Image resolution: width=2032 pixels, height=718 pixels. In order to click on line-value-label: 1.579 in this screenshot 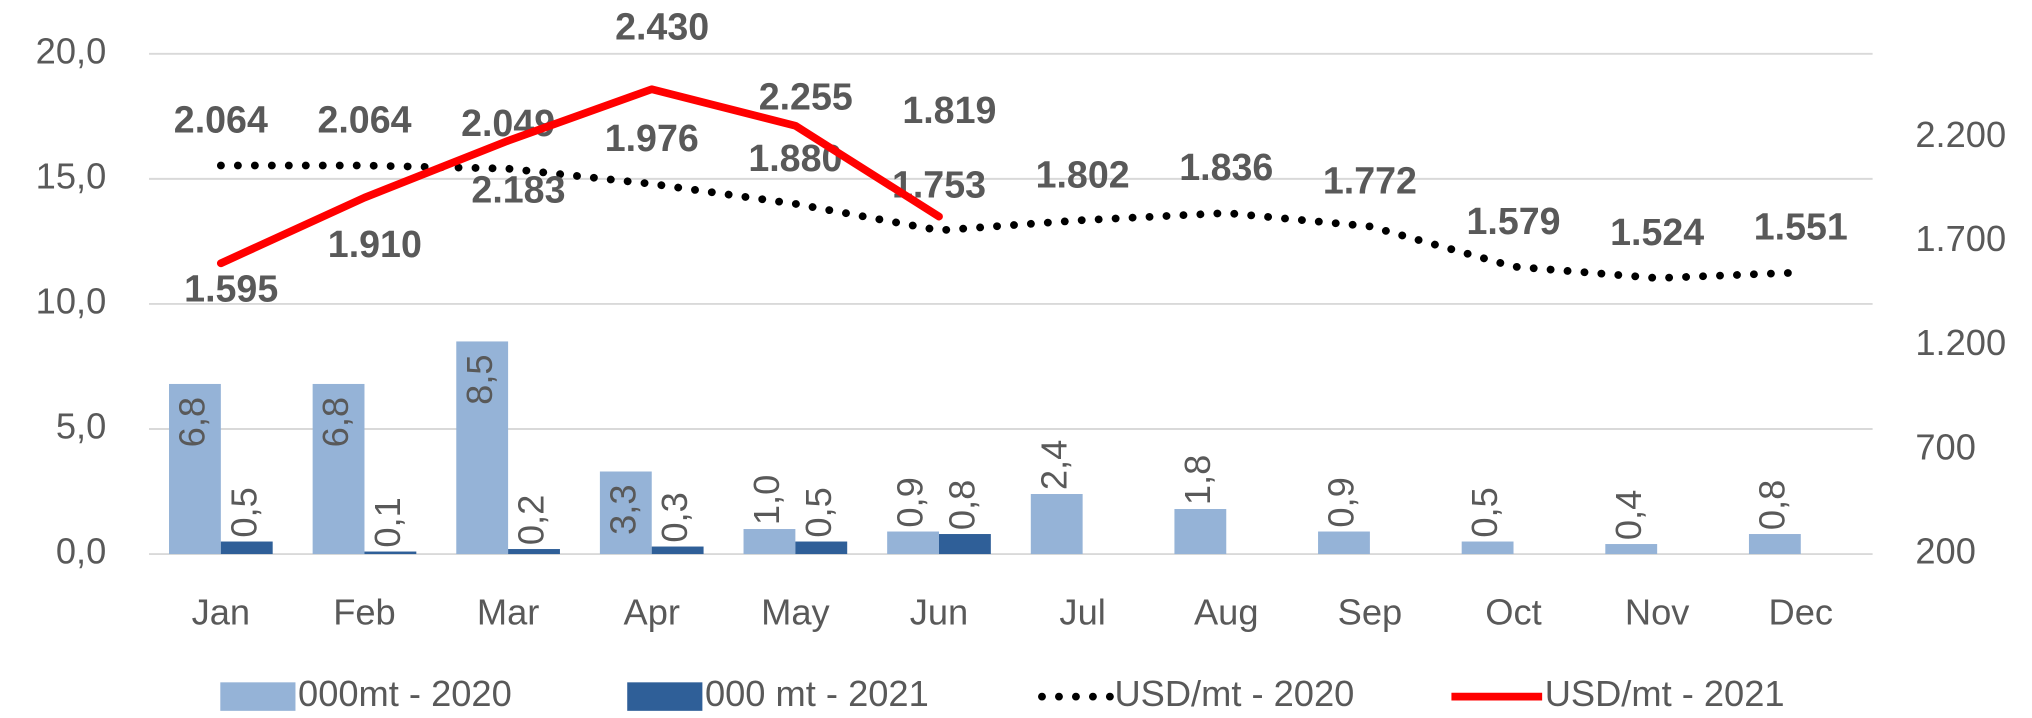, I will do `click(1514, 221)`.